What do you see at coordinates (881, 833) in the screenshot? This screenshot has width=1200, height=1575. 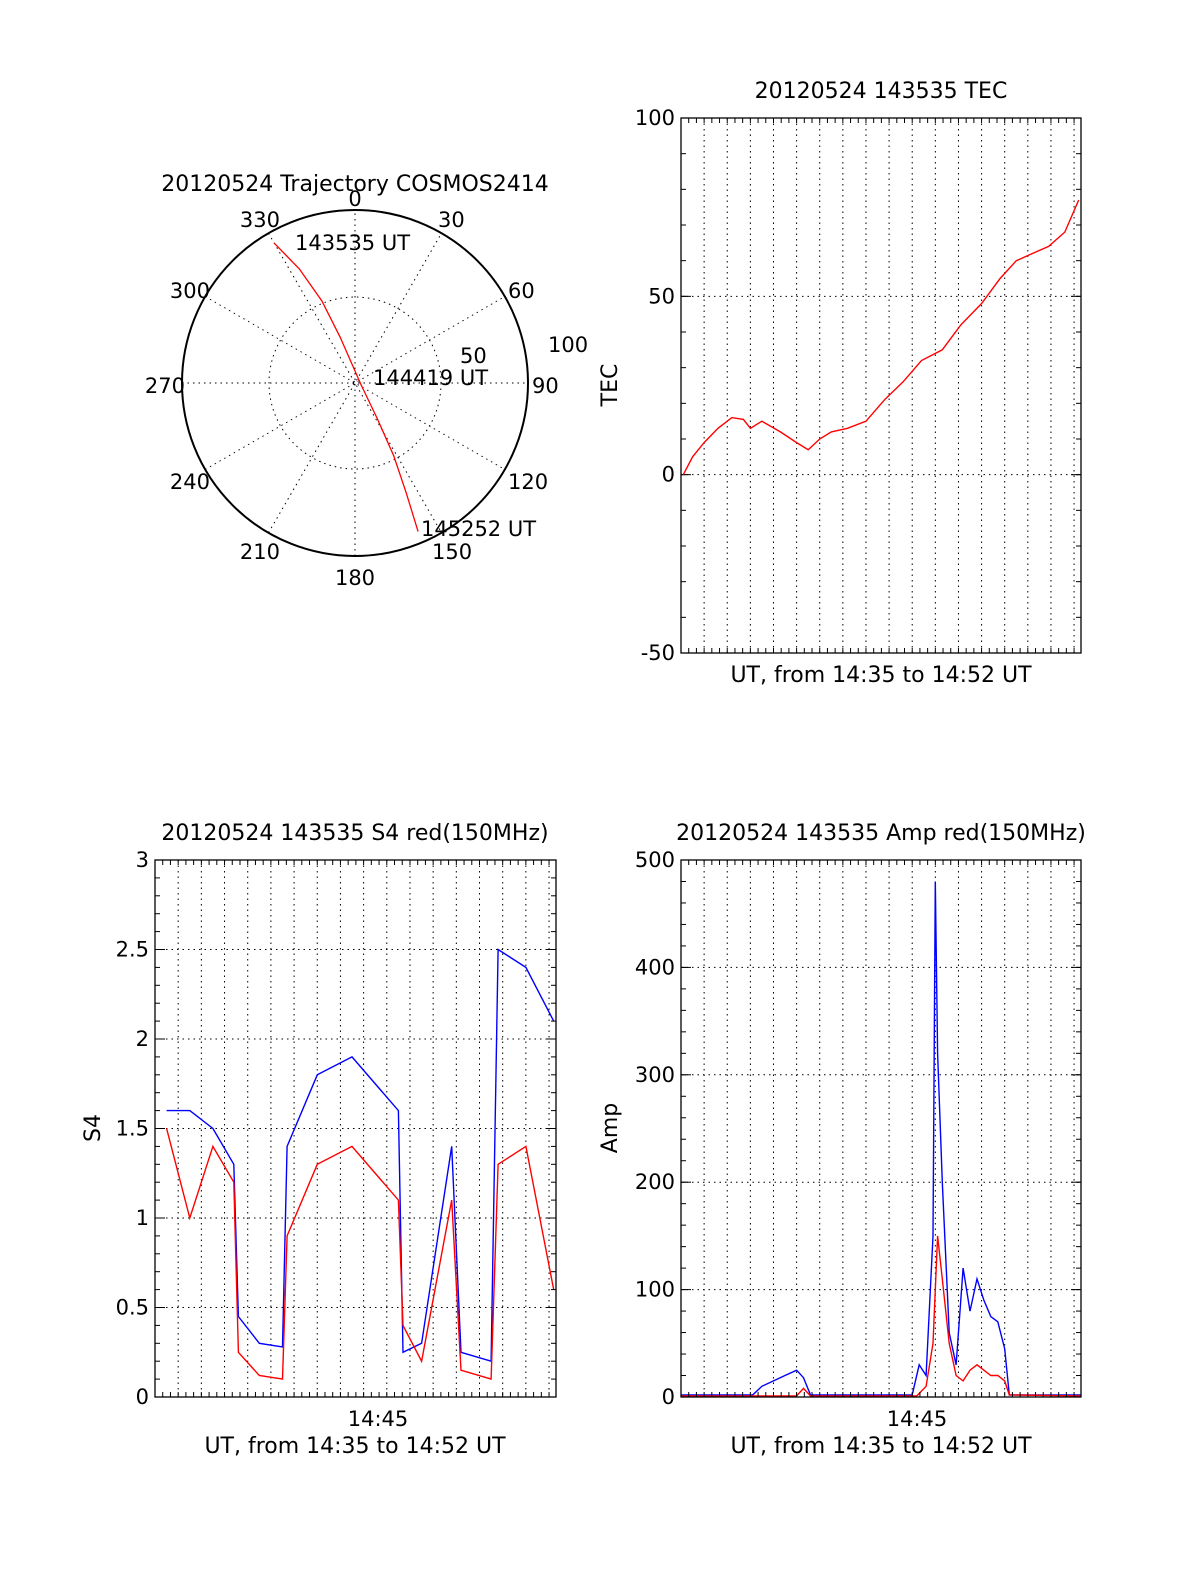 I see `amp-title: 20120524 143535 Amp red(150MHz)` at bounding box center [881, 833].